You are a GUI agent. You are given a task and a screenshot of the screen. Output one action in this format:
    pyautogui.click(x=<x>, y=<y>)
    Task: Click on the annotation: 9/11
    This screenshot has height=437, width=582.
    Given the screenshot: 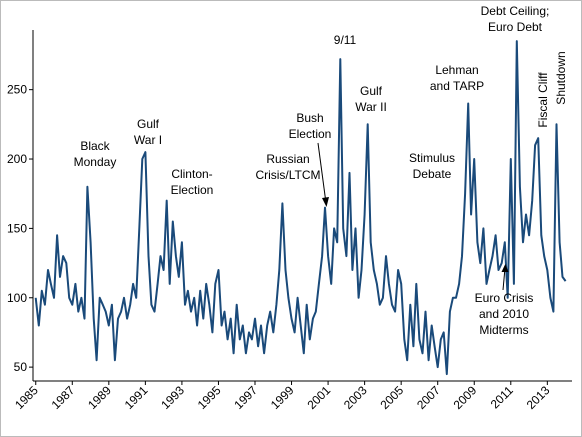 What is the action you would take?
    pyautogui.click(x=345, y=40)
    